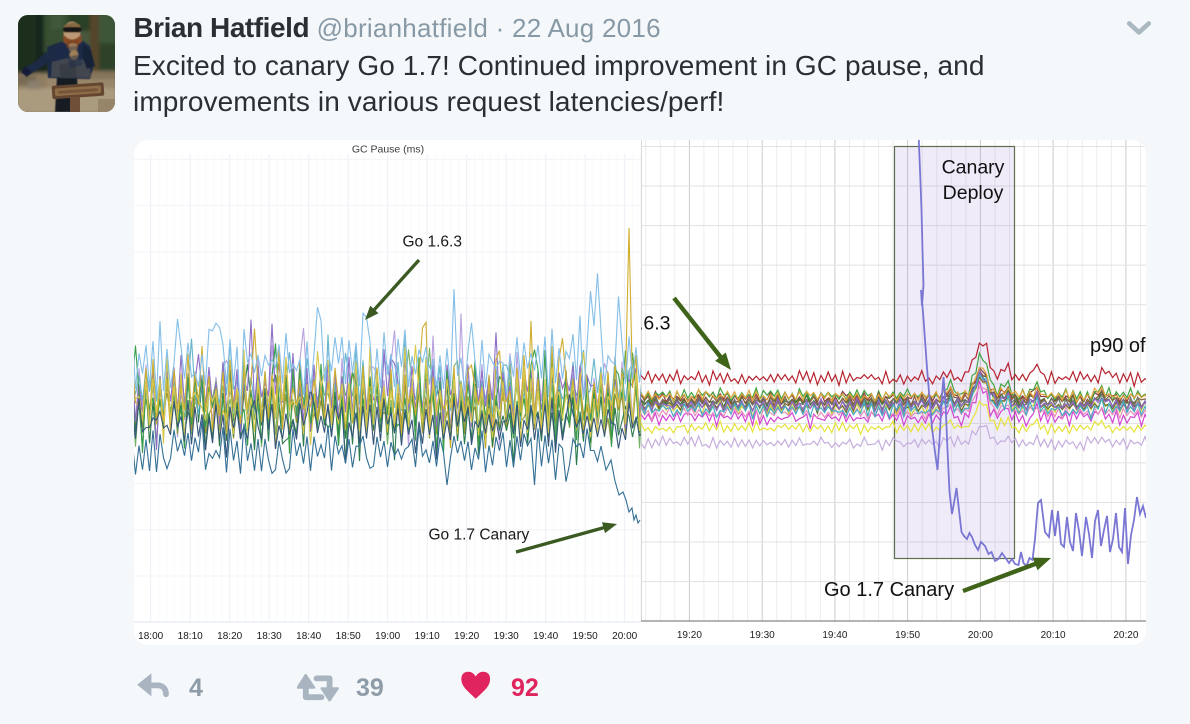 The height and width of the screenshot is (724, 1190). I want to click on svg-text: Go 1.6.3, so click(432, 241).